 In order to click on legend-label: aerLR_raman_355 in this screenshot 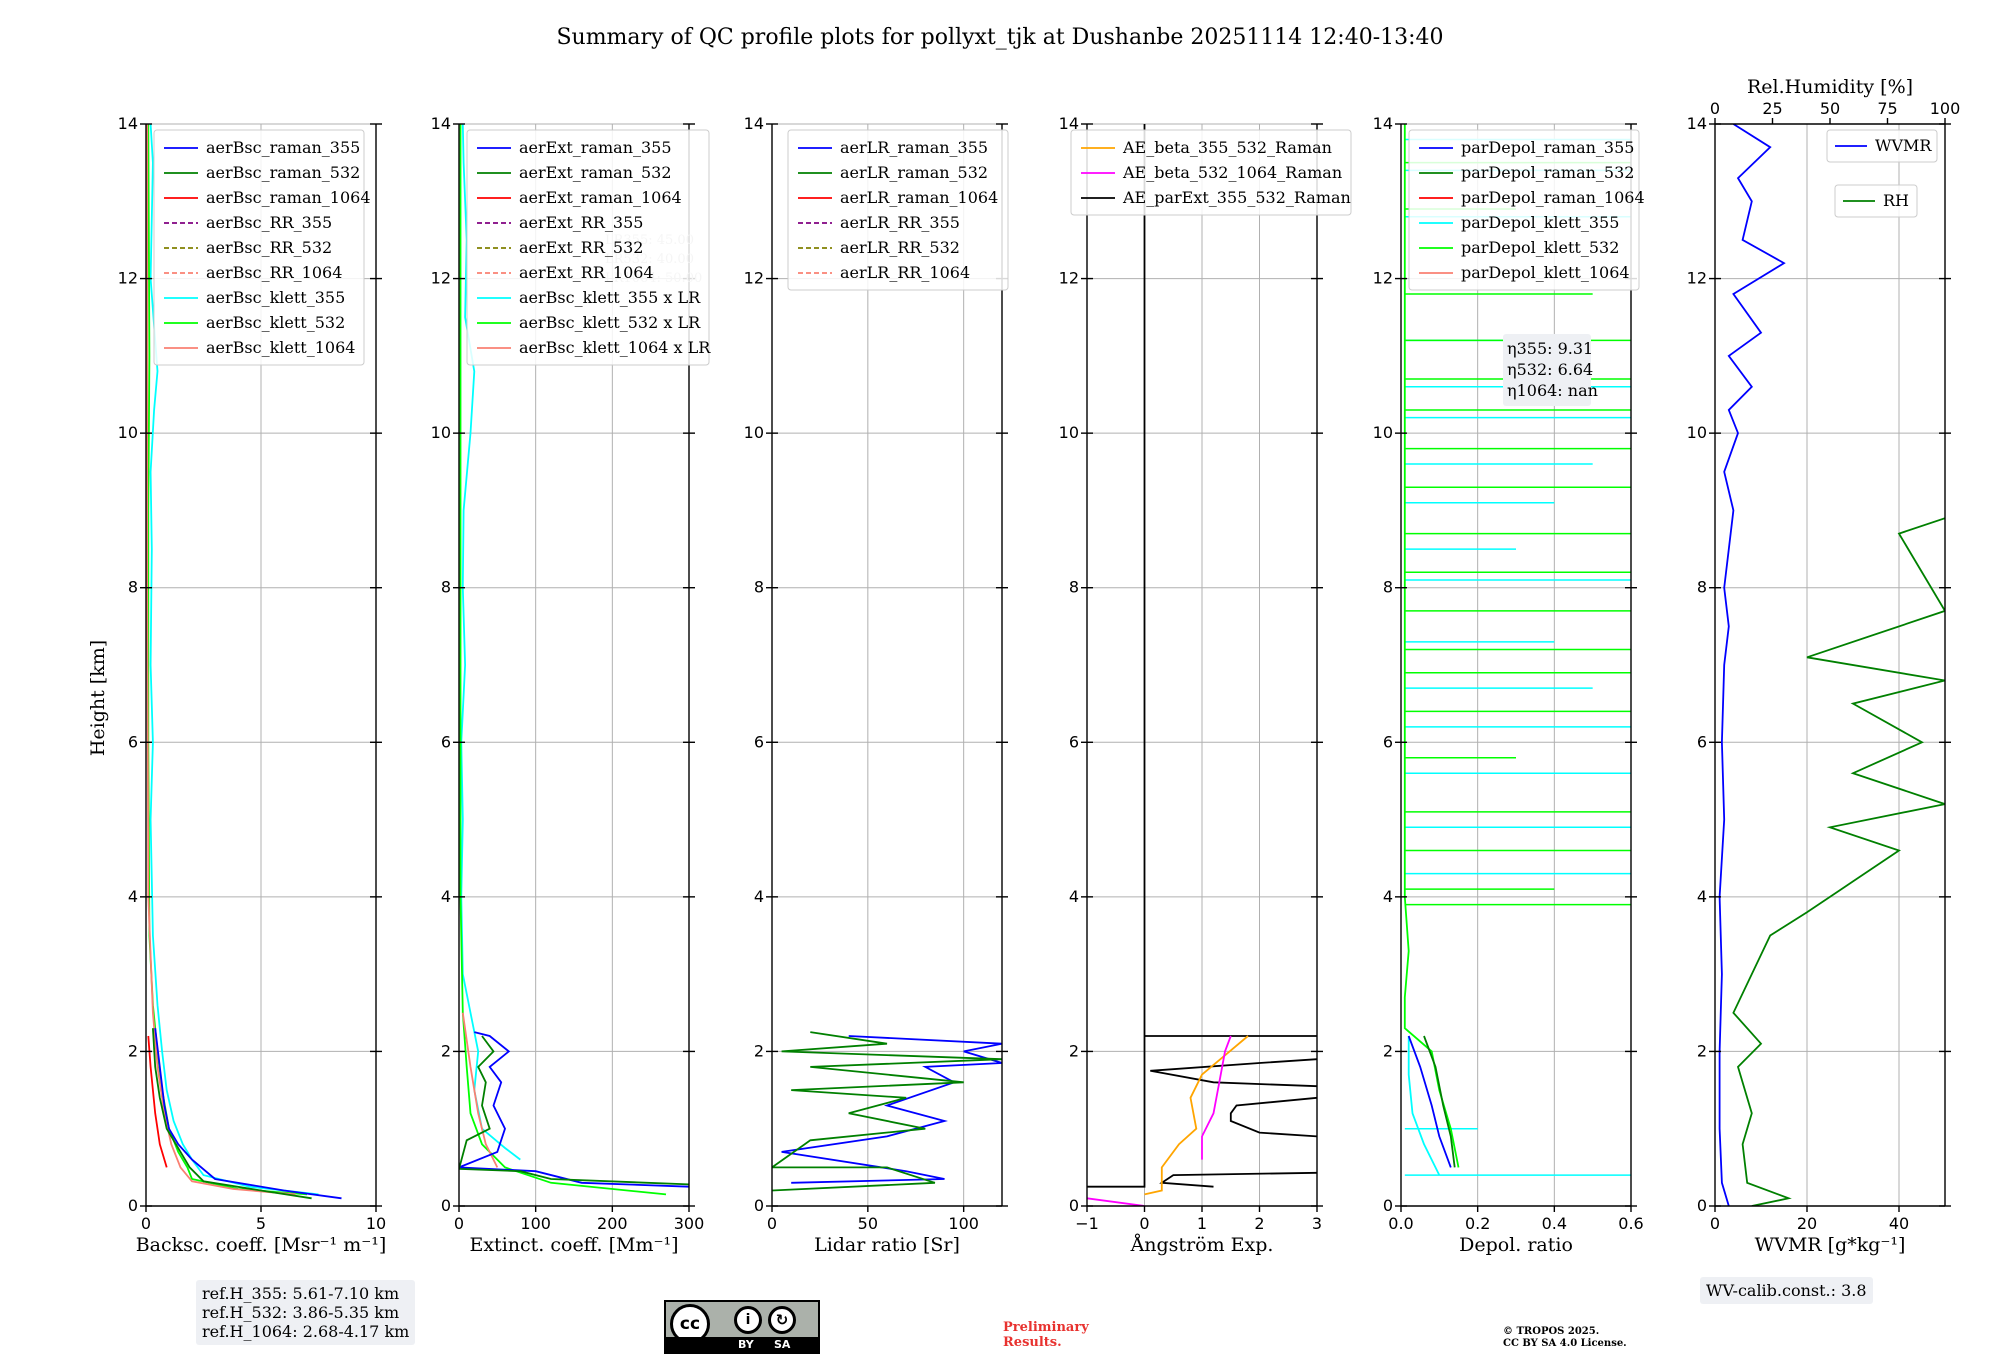, I will do `click(914, 147)`.